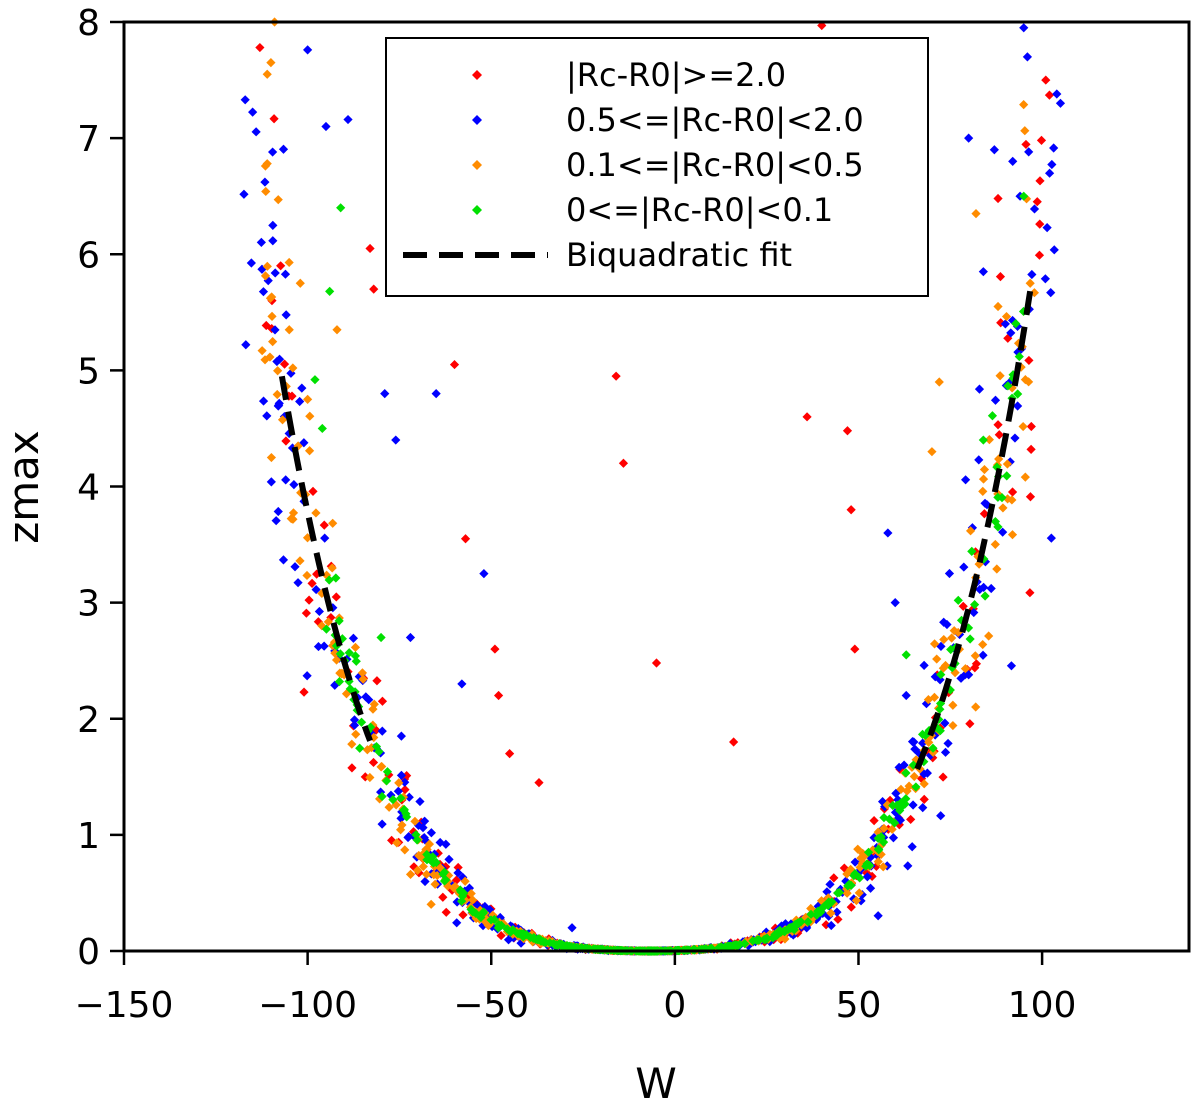  What do you see at coordinates (124, 1005) in the screenshot?
I see `x-tick-label: −150` at bounding box center [124, 1005].